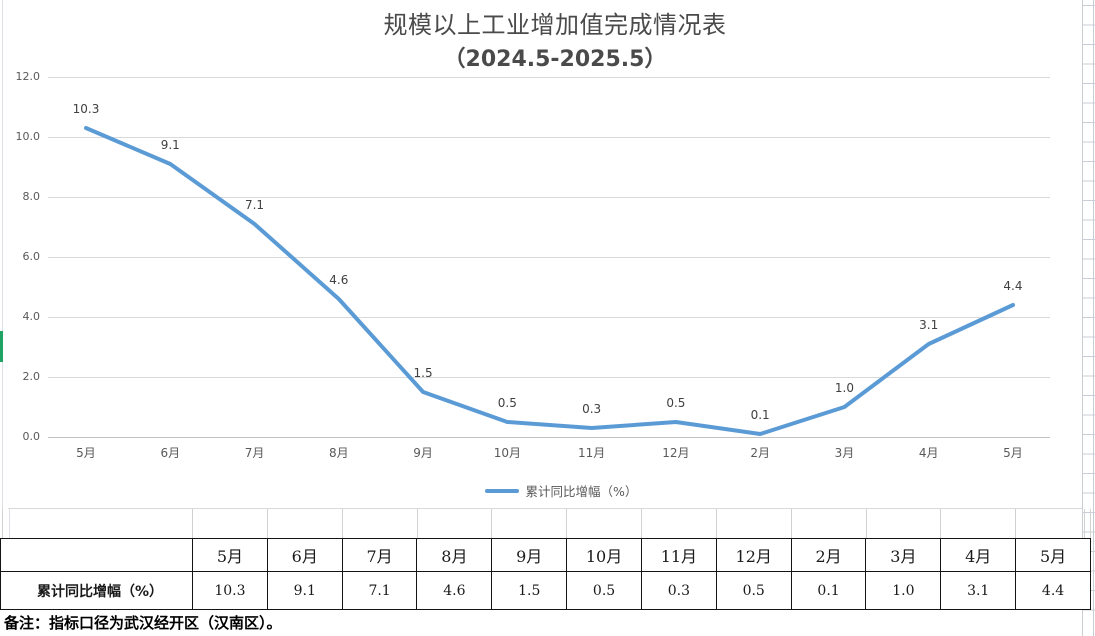  I want to click on data-label: 0.1, so click(760, 415).